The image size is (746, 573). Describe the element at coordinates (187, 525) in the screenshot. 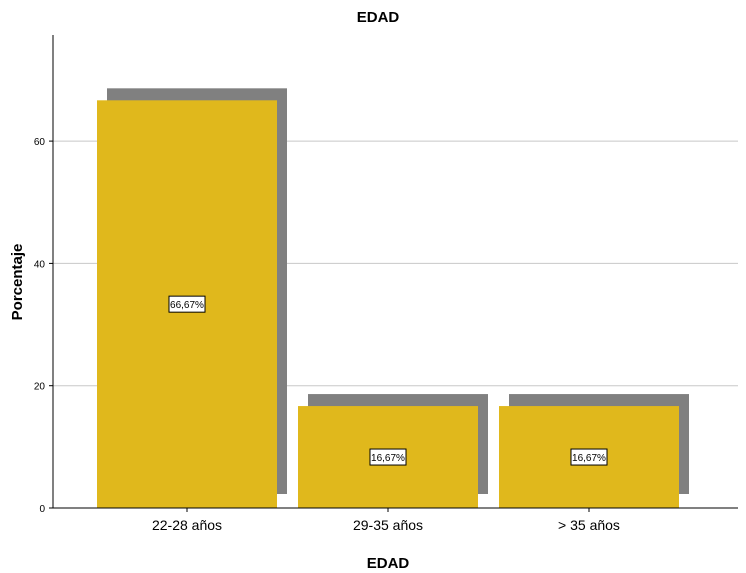

I see `x-tick-label: 22-28 años` at that location.